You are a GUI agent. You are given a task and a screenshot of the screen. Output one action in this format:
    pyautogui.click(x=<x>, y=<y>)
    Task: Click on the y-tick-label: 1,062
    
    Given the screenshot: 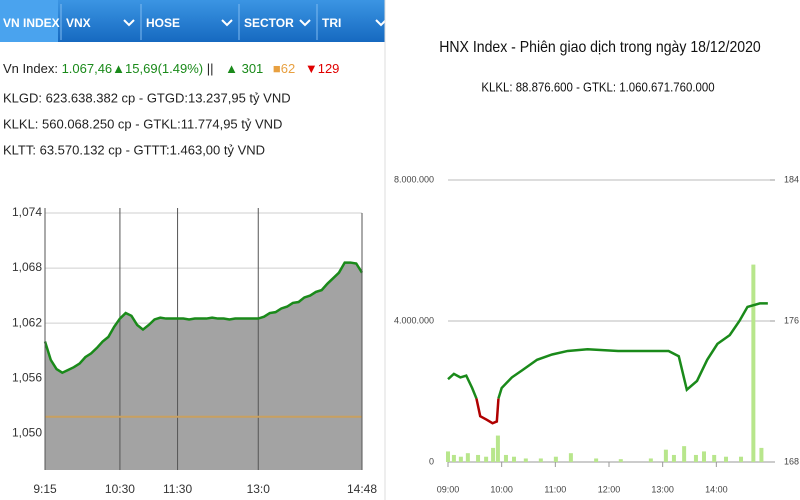 What is the action you would take?
    pyautogui.click(x=27, y=322)
    